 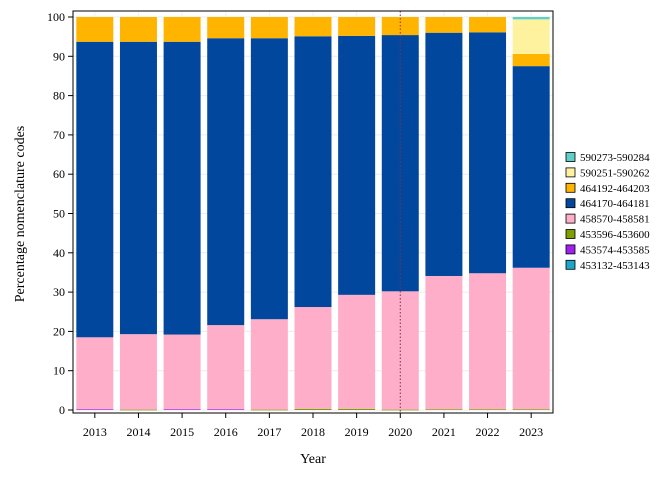 I want to click on legend-label: 590251-590262, so click(x=615, y=173).